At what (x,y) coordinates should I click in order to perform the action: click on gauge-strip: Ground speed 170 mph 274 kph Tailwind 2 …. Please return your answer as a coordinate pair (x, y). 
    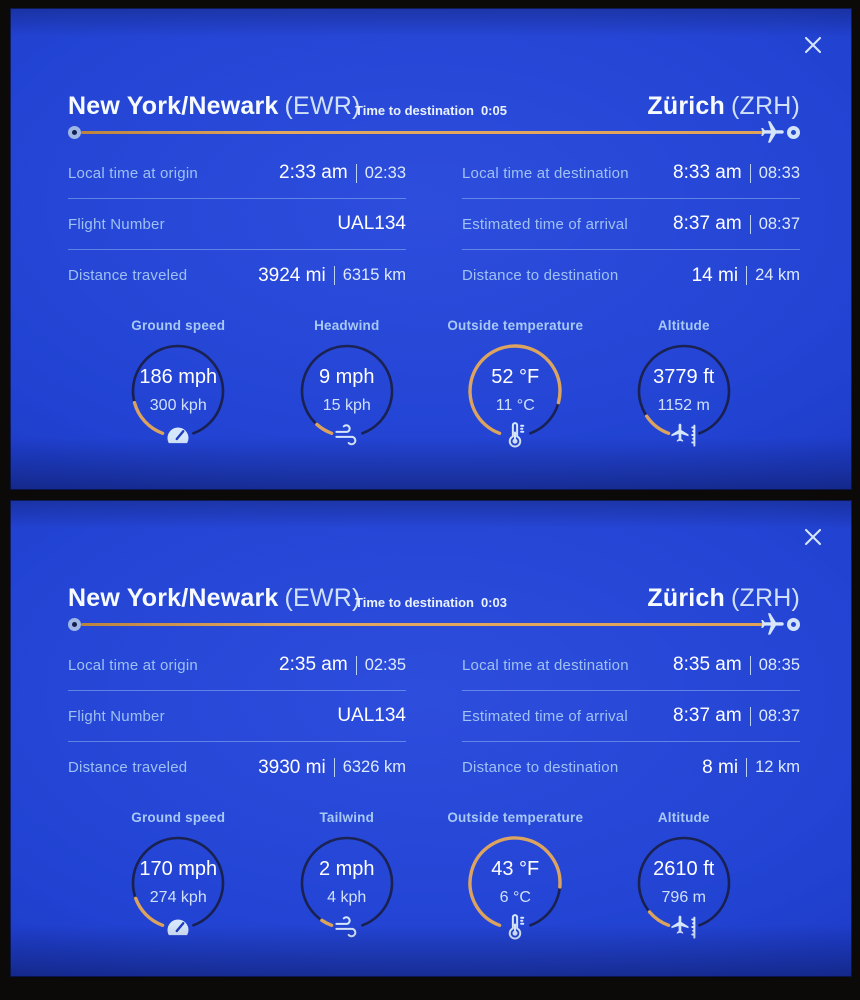
    Looking at the image, I should click on (431, 875).